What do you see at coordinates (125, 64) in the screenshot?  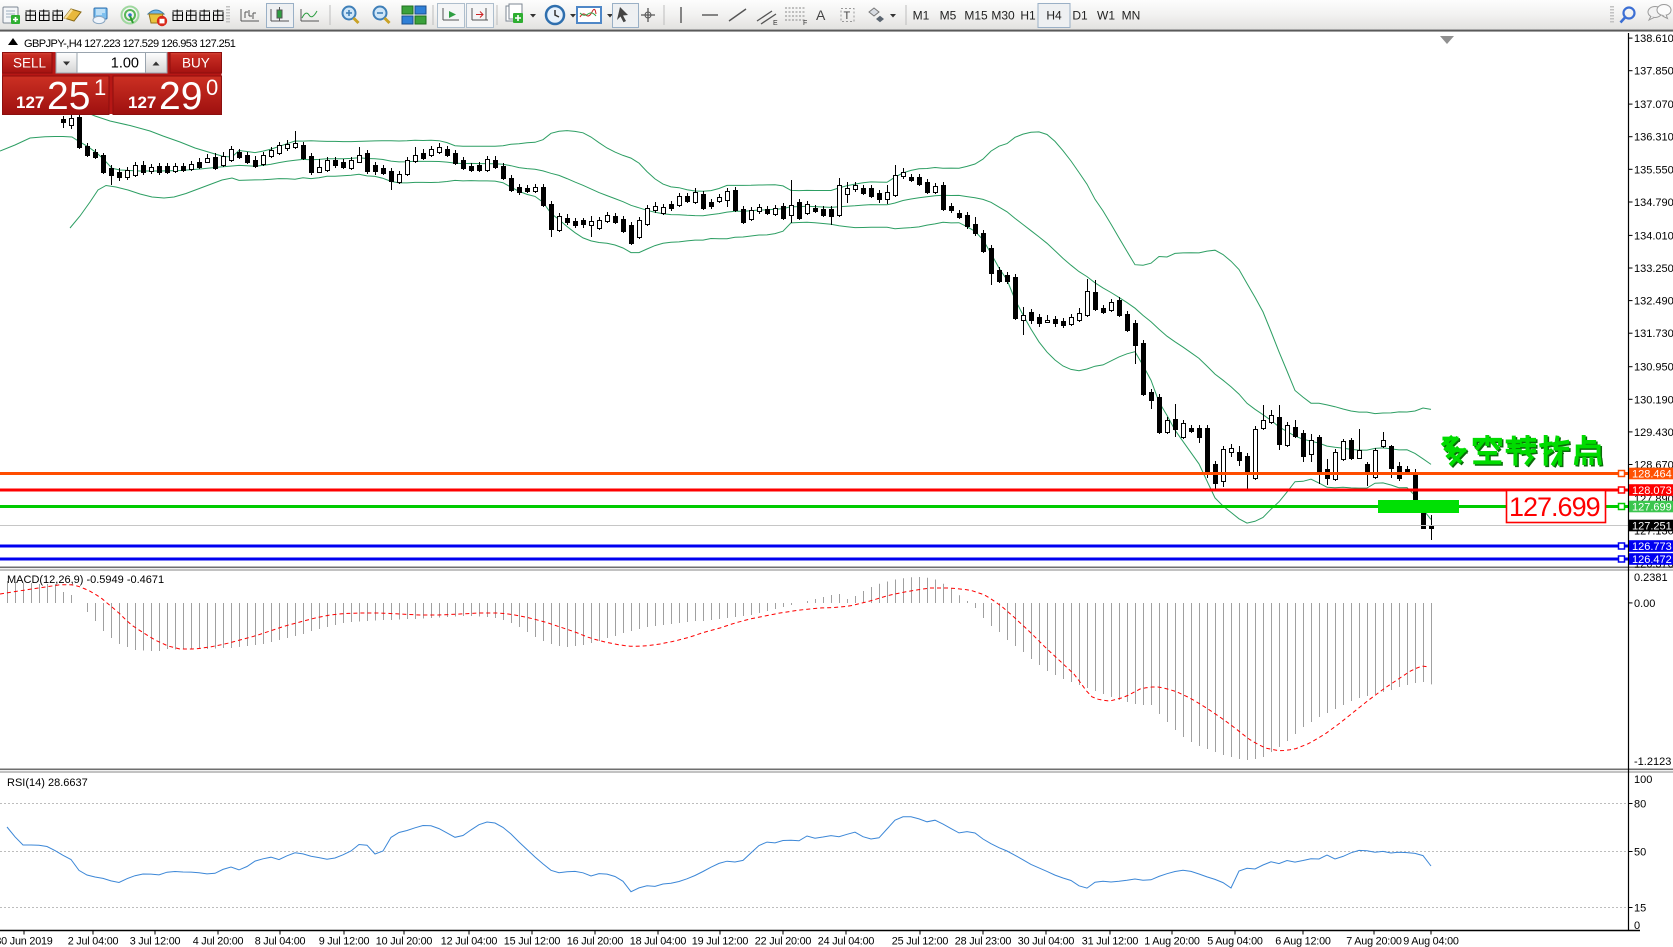 I see `svg-text: 1.00` at bounding box center [125, 64].